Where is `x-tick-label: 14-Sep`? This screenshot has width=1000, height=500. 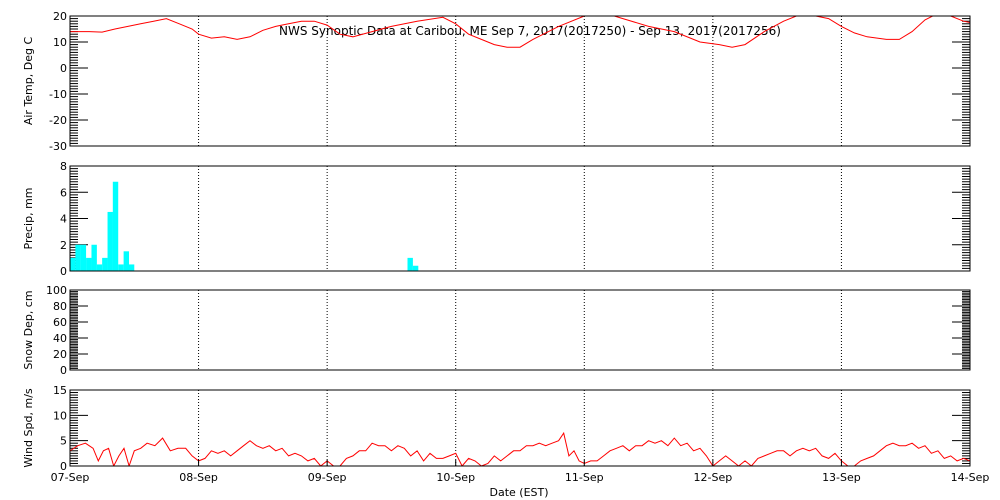
x-tick-label: 14-Sep is located at coordinates (970, 477).